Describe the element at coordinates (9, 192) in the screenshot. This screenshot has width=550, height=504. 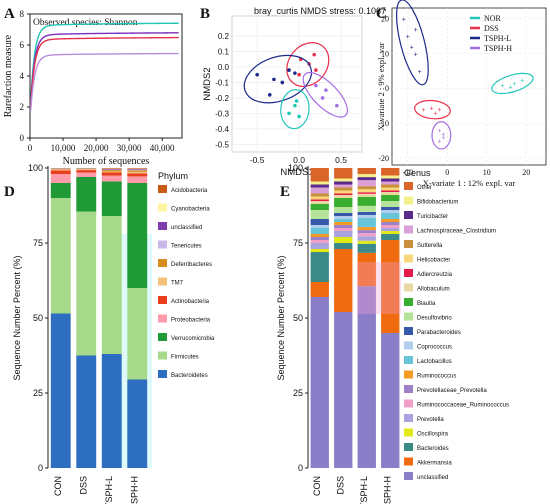
I see `panel-label-phylum: D` at that location.